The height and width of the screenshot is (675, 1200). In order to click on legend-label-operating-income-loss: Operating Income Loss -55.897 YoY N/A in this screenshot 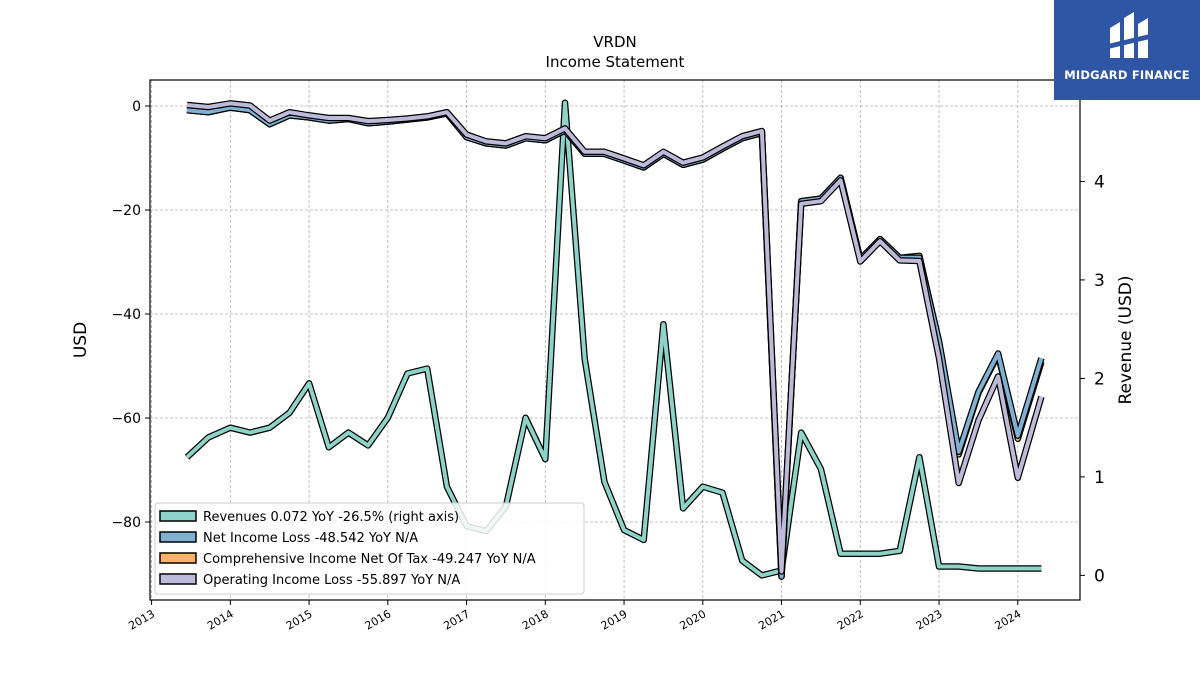, I will do `click(331, 580)`.